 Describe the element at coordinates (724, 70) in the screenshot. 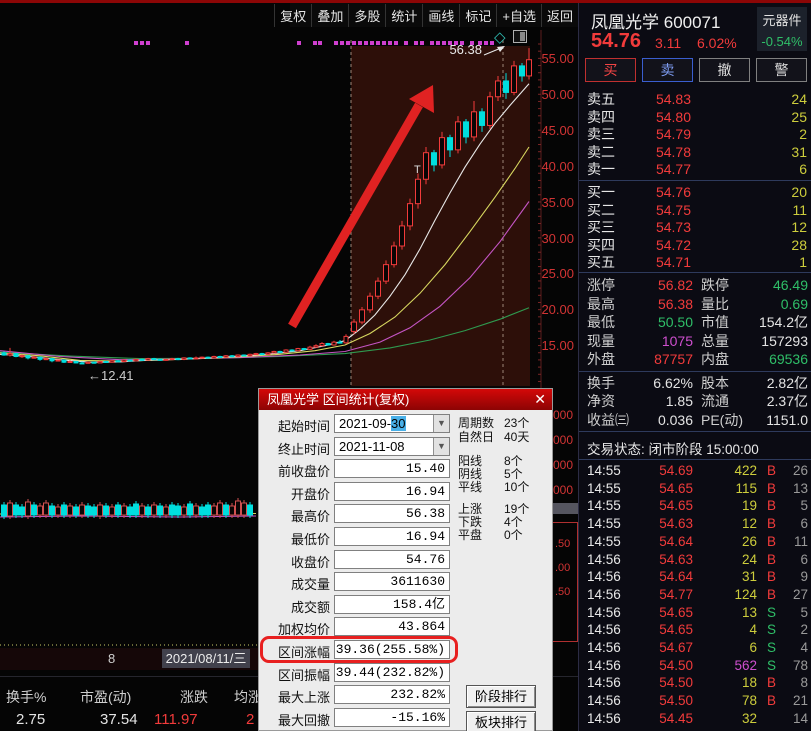

I see `trade-button-2: 撤` at that location.